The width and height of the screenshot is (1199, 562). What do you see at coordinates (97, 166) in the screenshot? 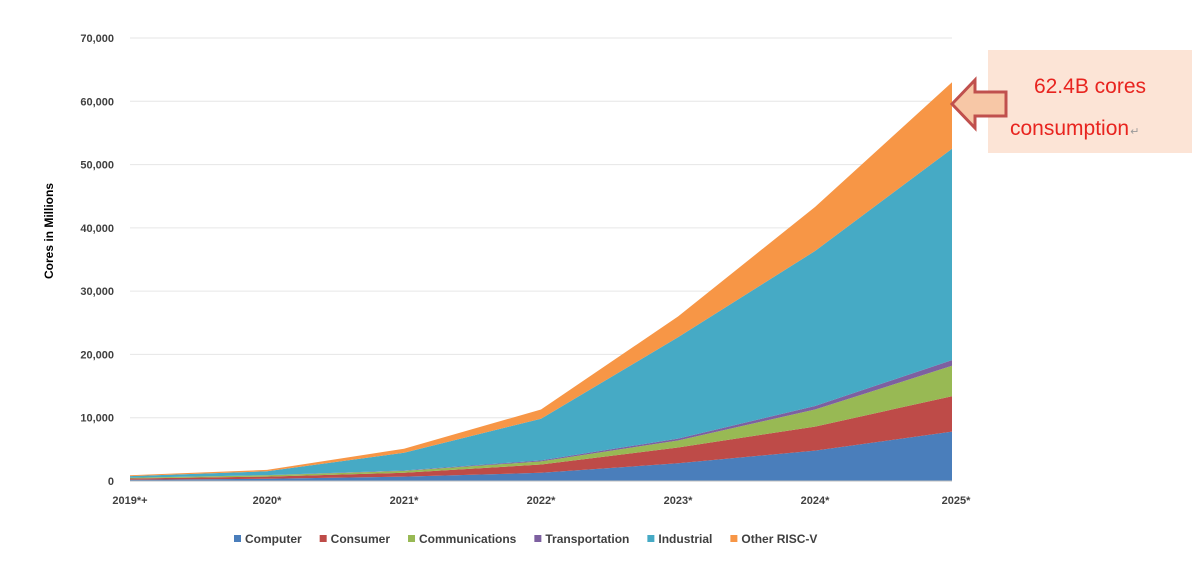
I see `y-tick-label: 50,000` at bounding box center [97, 166].